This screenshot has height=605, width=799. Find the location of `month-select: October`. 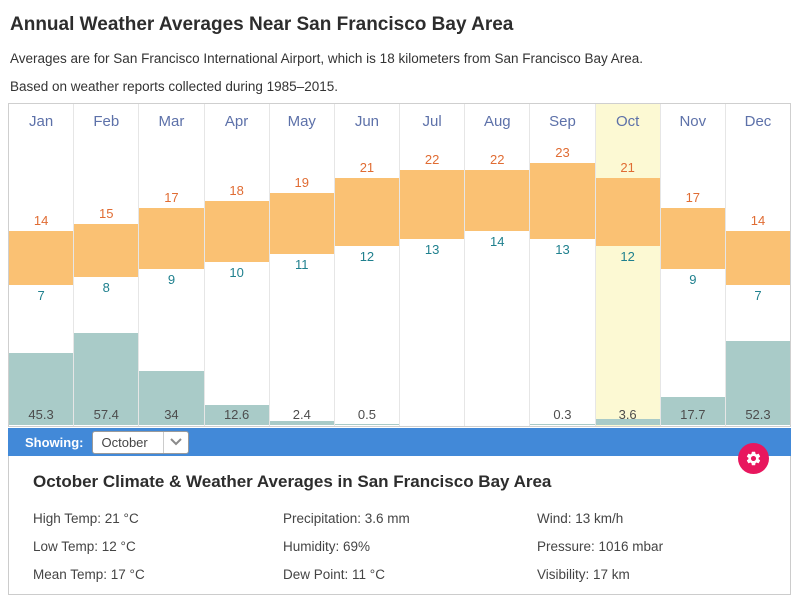

month-select: October is located at coordinates (140, 442).